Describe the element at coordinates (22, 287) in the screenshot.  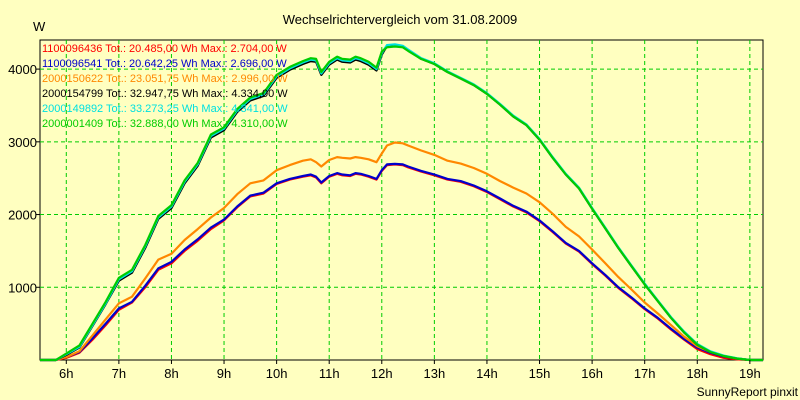
I see `y-tick-label: 1000` at that location.